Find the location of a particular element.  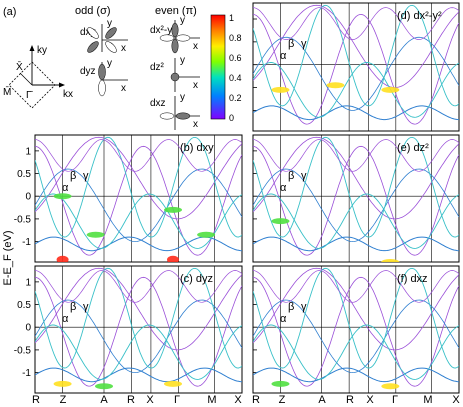

colorbar-tick: 0.2 is located at coordinates (235, 98).